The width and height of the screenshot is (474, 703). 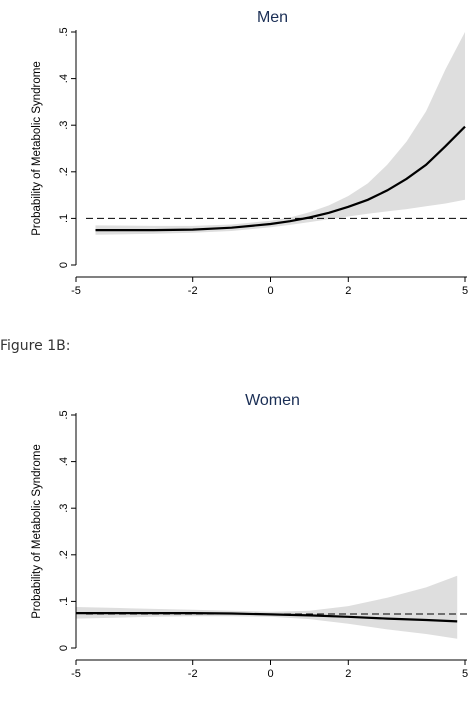 I want to click on men-x-tick-label-3: 2, so click(x=348, y=291).